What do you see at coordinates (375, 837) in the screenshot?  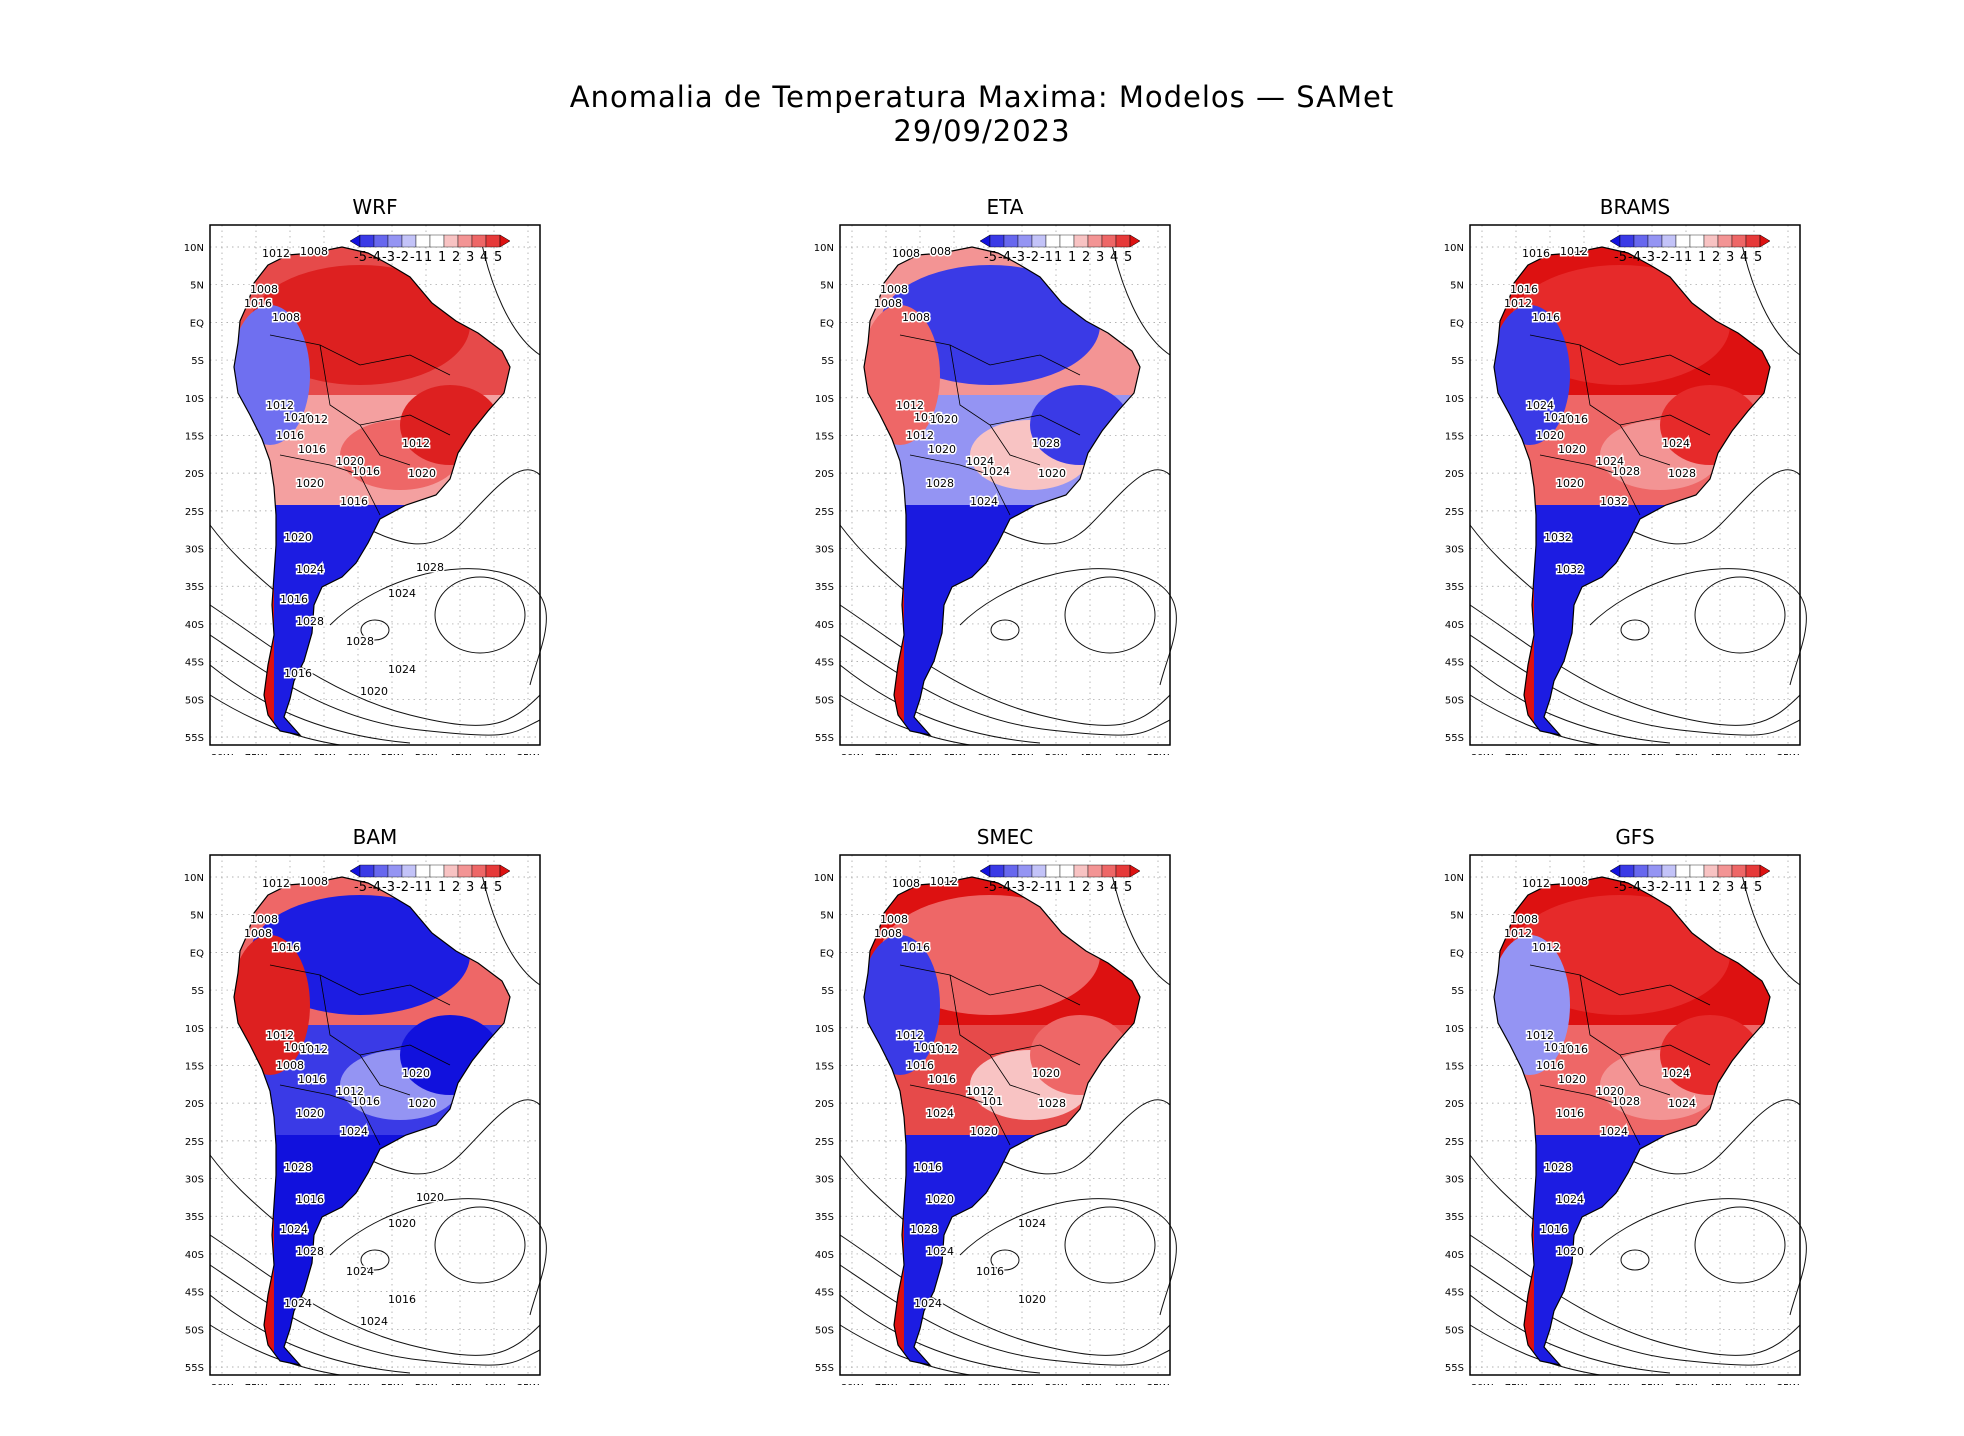 I see `panel-title: BAM` at bounding box center [375, 837].